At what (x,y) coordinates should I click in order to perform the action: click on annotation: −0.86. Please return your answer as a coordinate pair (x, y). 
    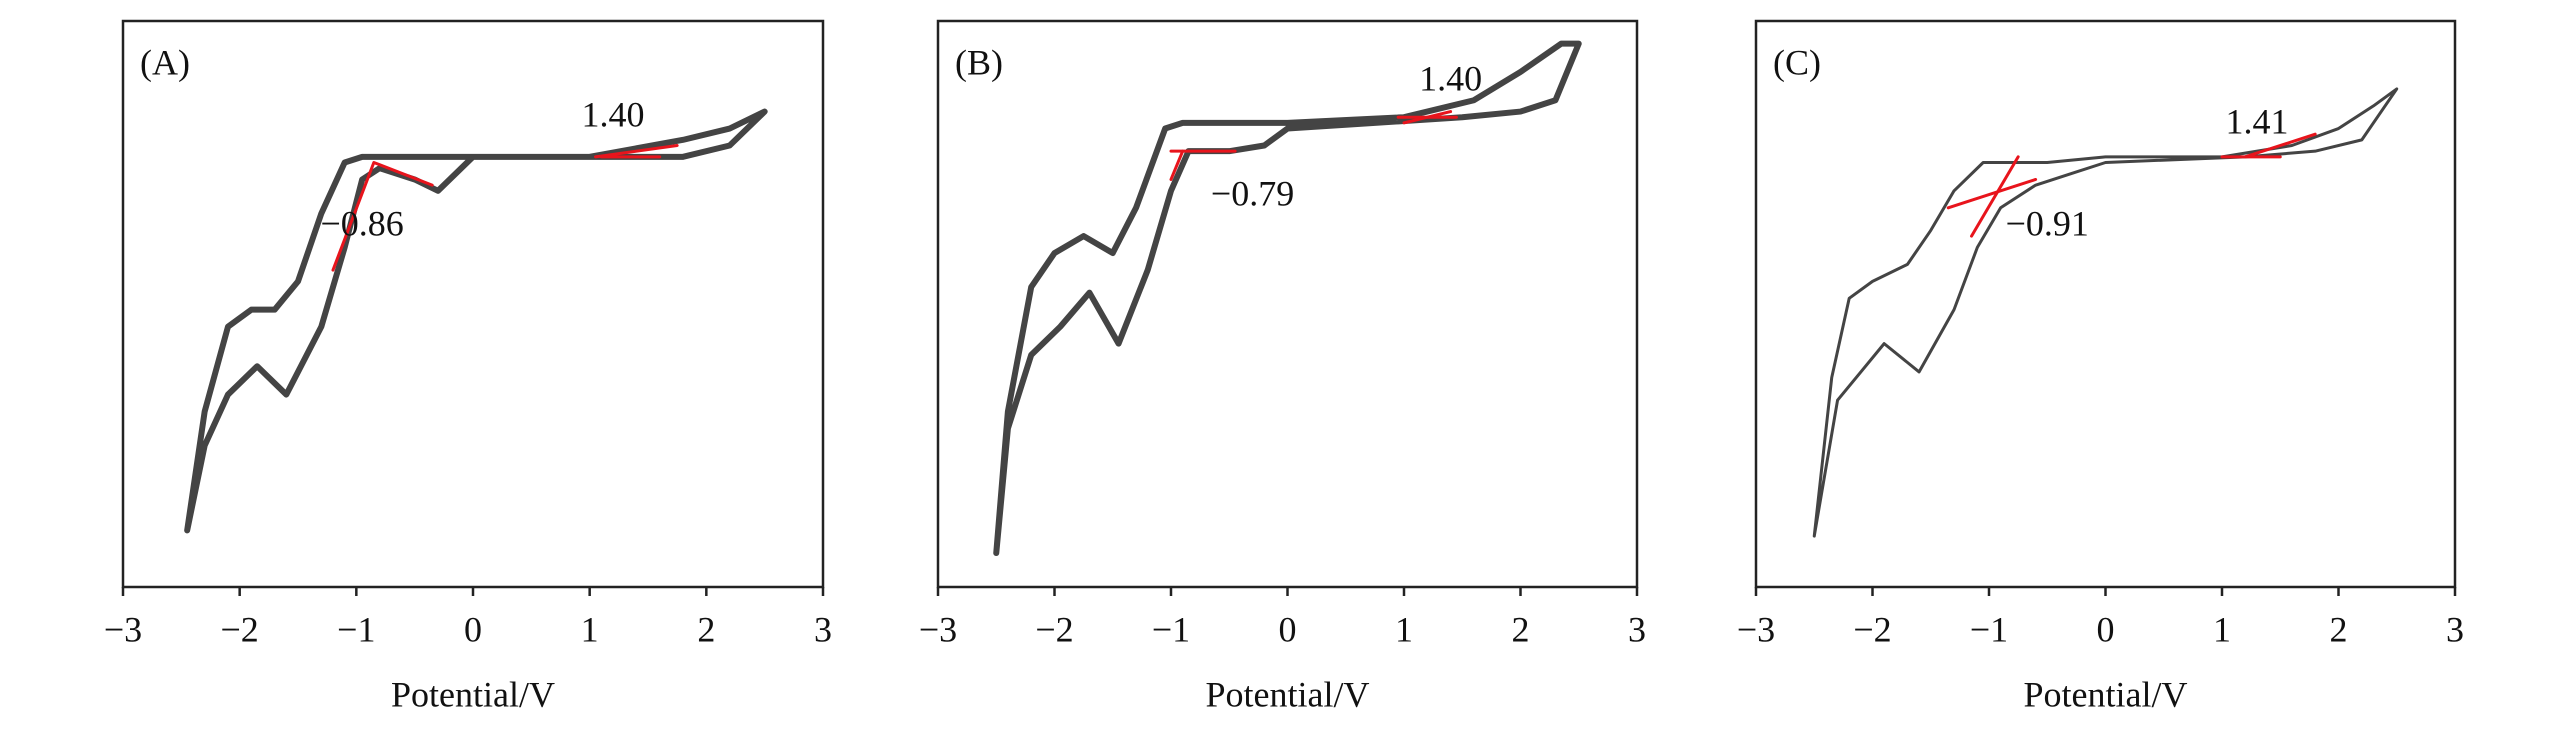
    Looking at the image, I should click on (362, 223).